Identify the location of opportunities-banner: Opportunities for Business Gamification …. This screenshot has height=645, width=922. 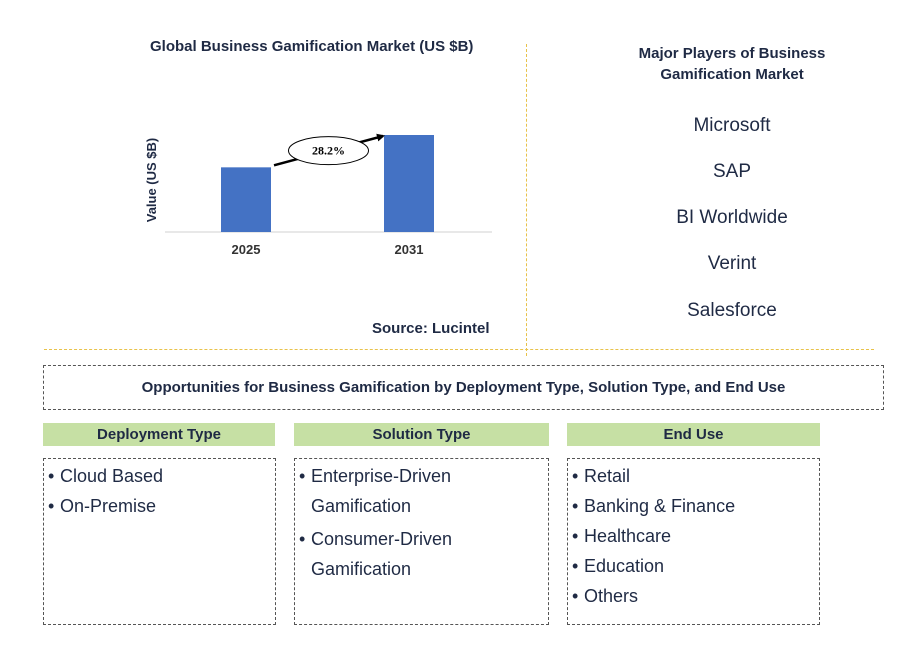
(463, 387).